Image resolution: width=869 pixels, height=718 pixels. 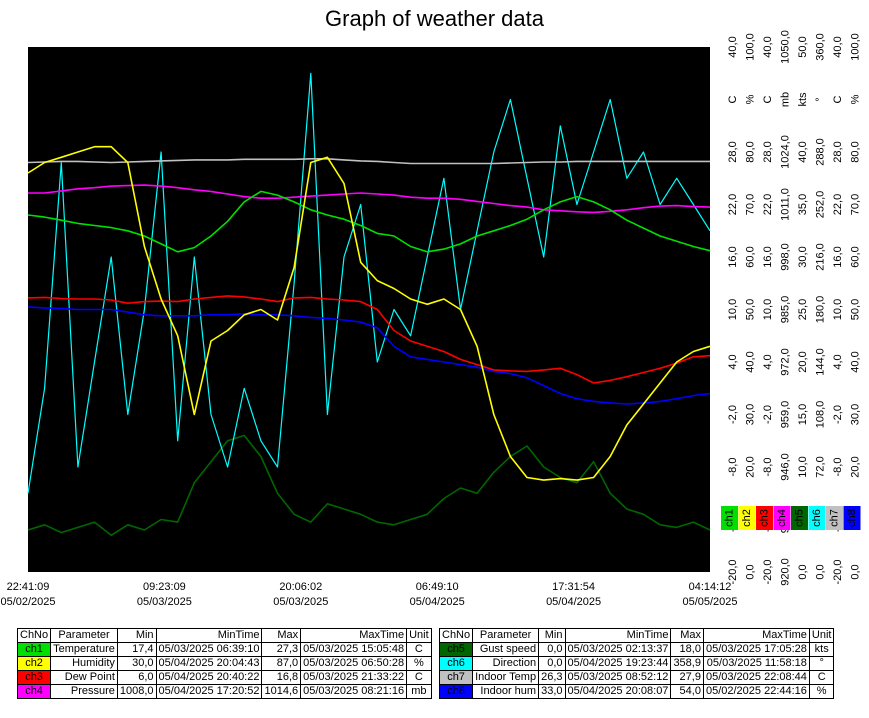 I want to click on cell-min-time: 05/03/2025 08:52:12, so click(x=618, y=677).